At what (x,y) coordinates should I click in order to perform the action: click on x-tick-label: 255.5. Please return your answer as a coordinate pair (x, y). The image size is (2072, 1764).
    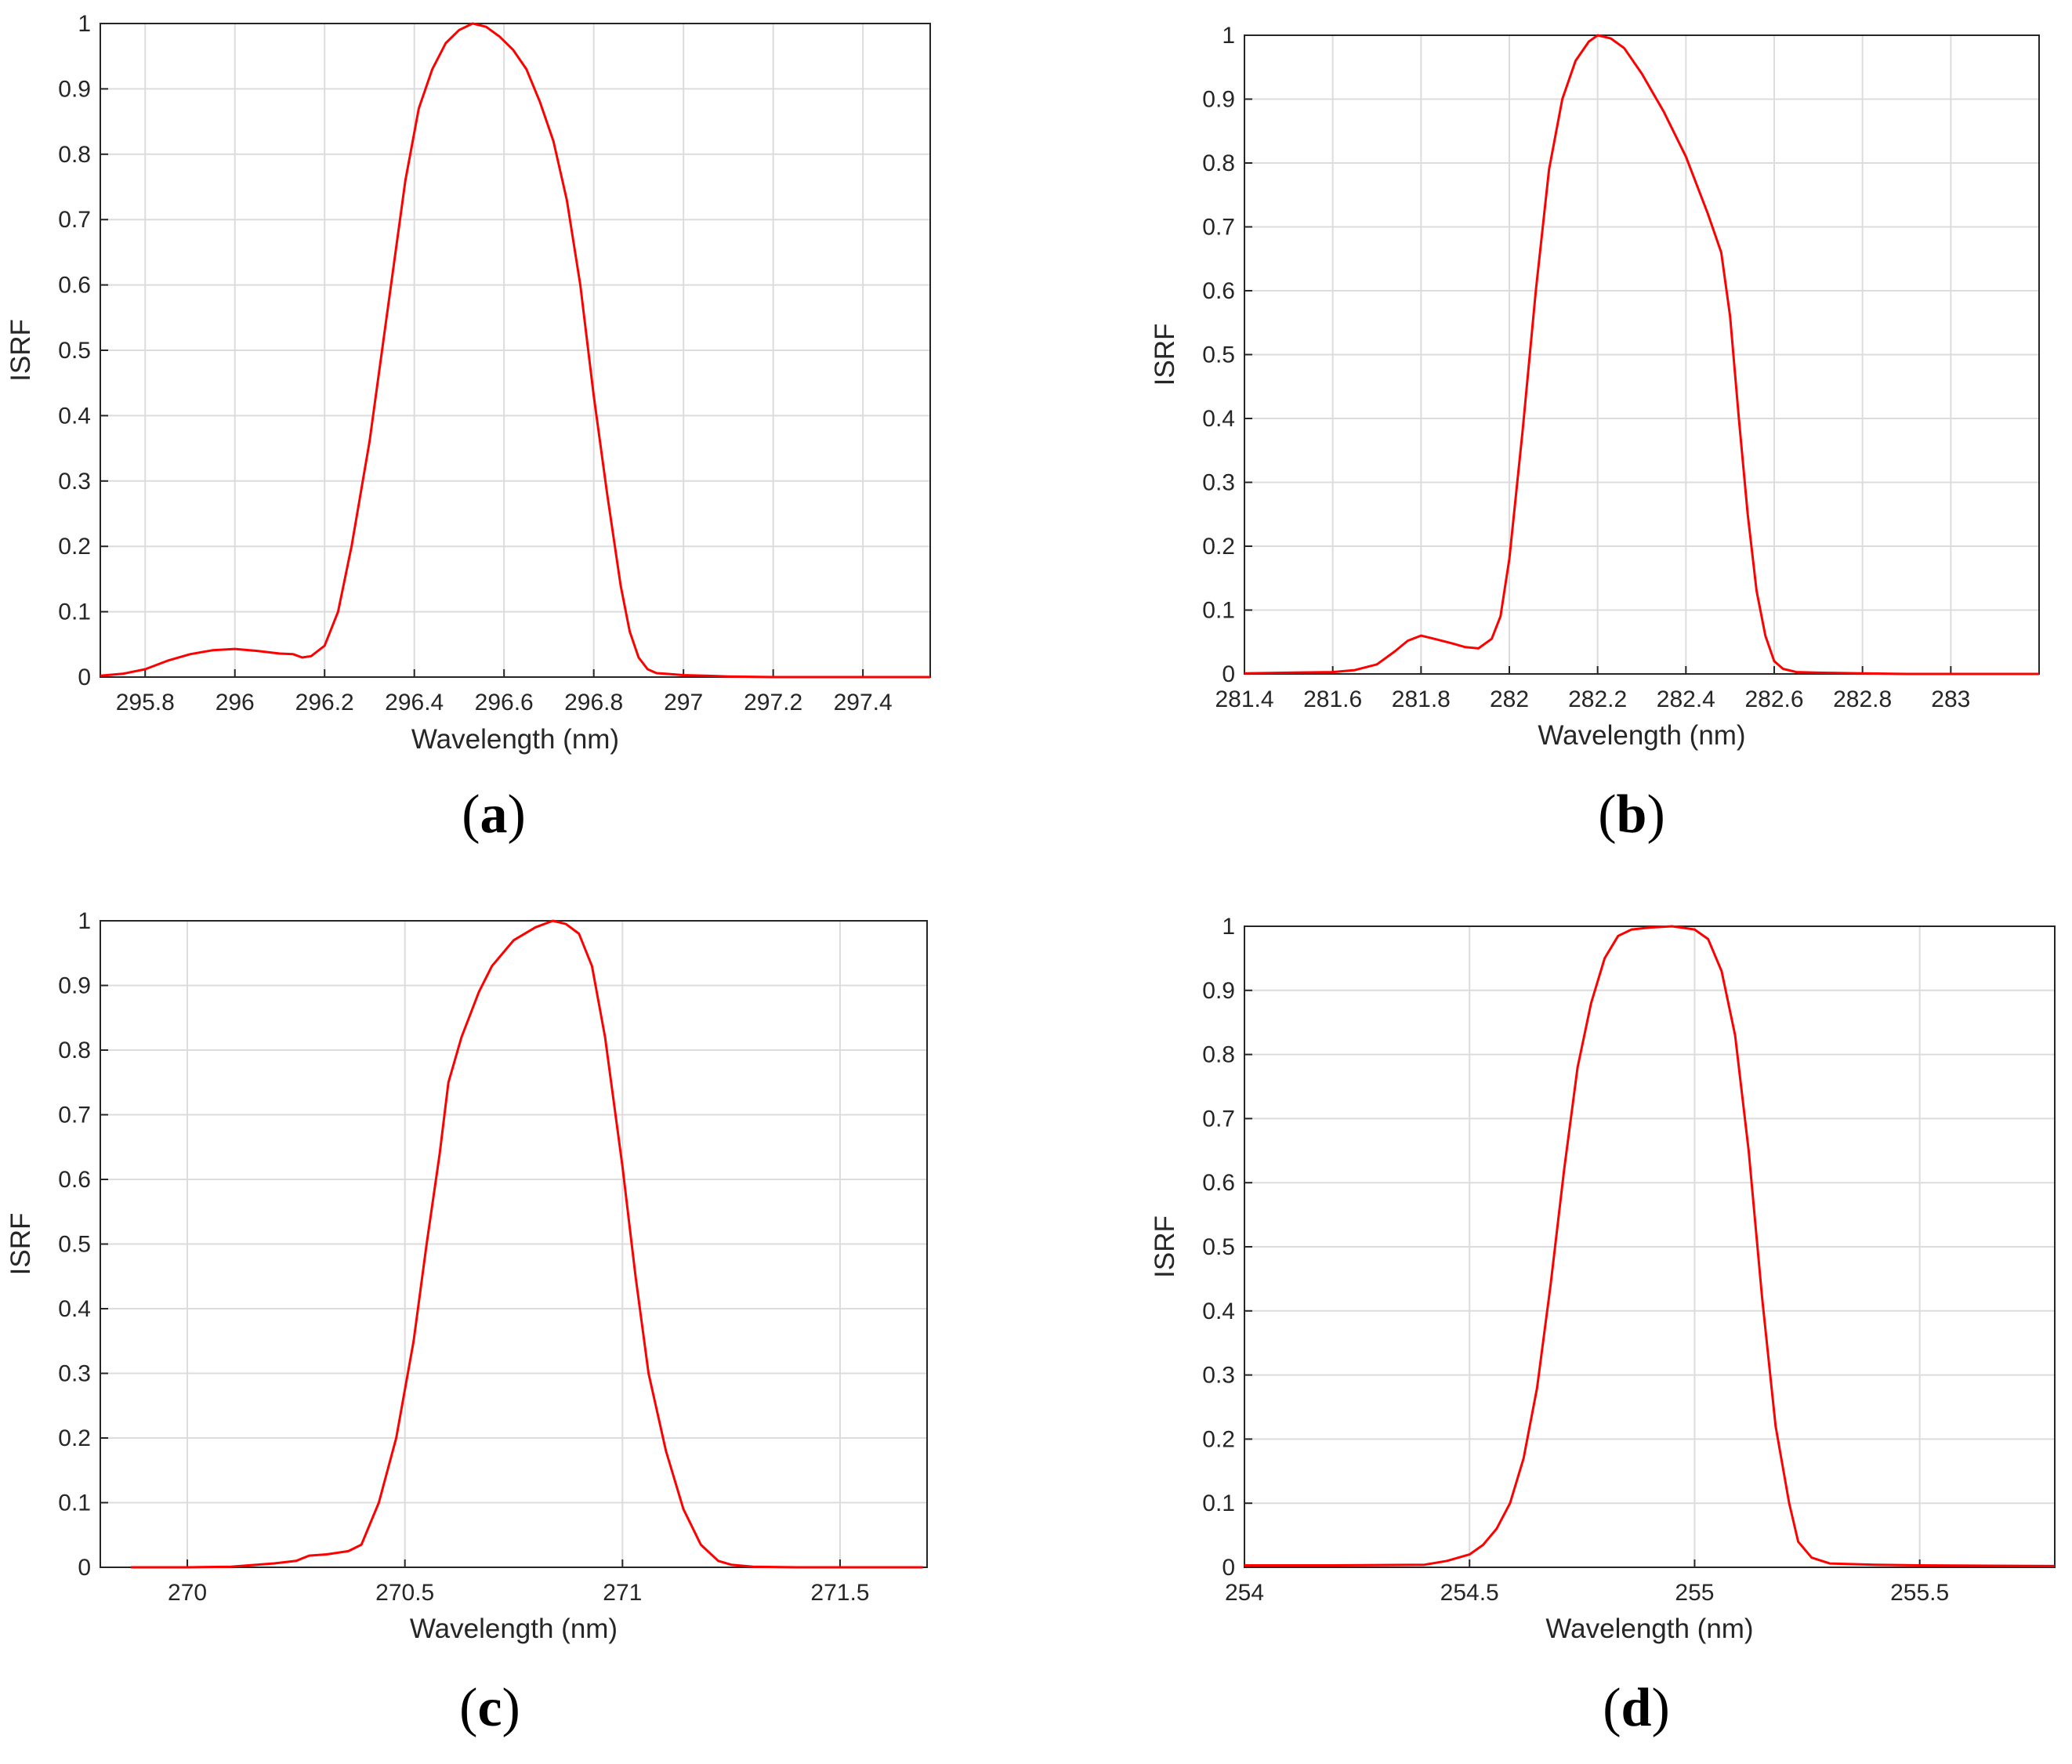
    Looking at the image, I should click on (1919, 1593).